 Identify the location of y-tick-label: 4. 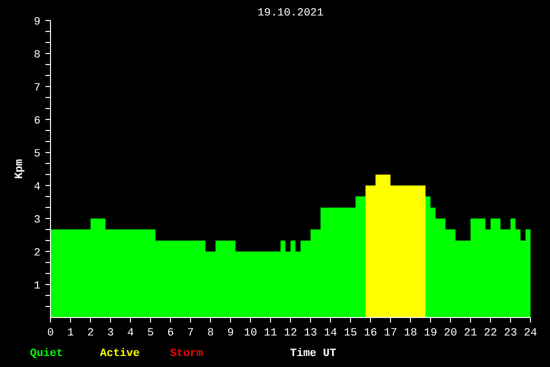
(37, 188).